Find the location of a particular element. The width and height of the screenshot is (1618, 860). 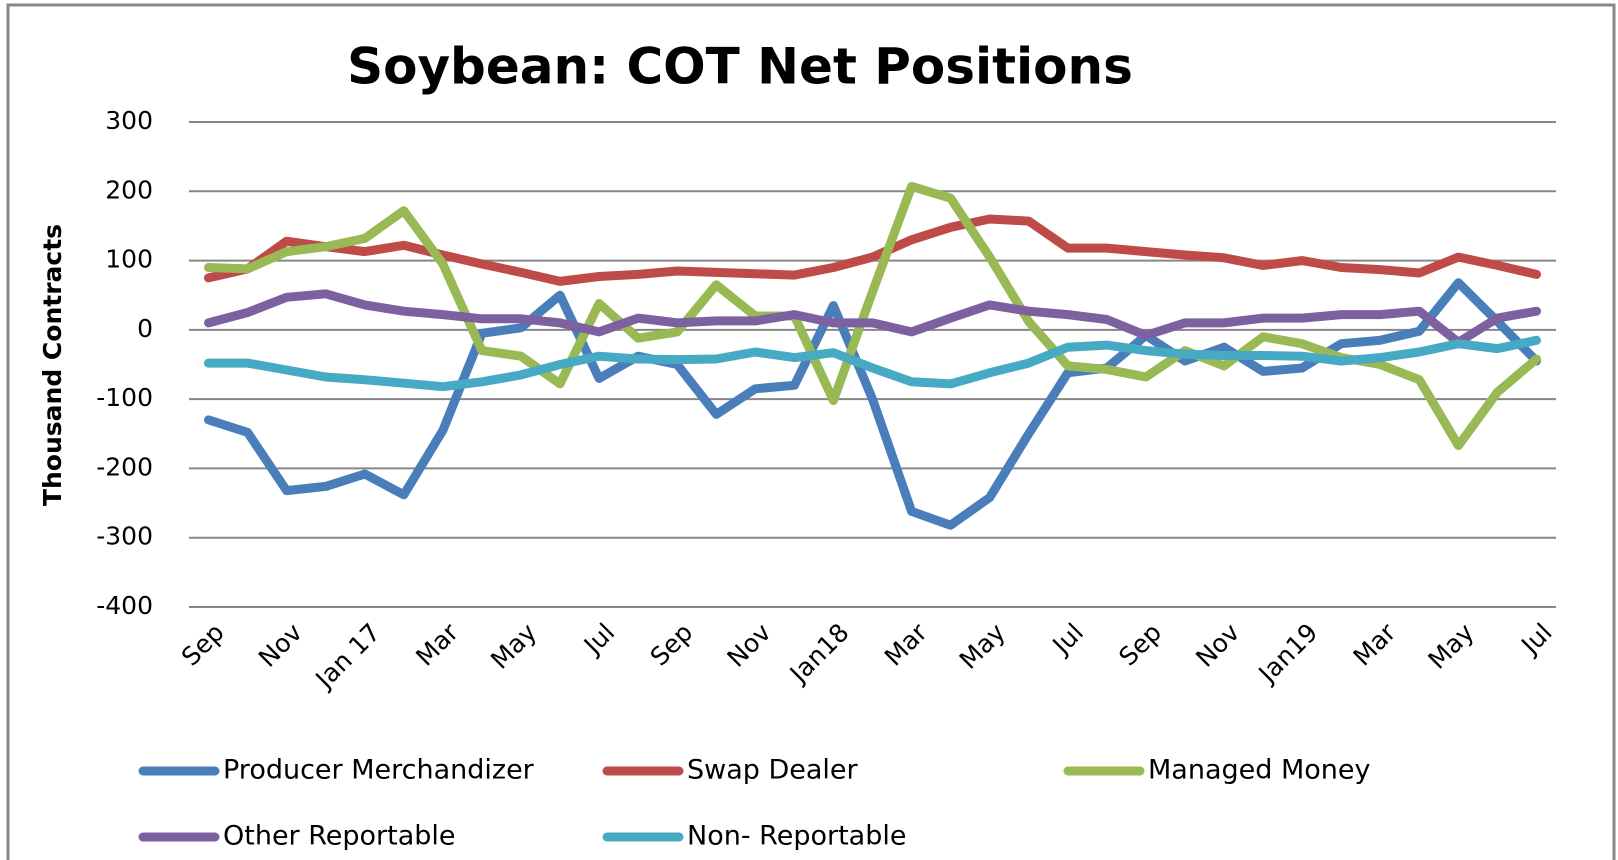

y-tick-label: 300 is located at coordinates (129, 120).